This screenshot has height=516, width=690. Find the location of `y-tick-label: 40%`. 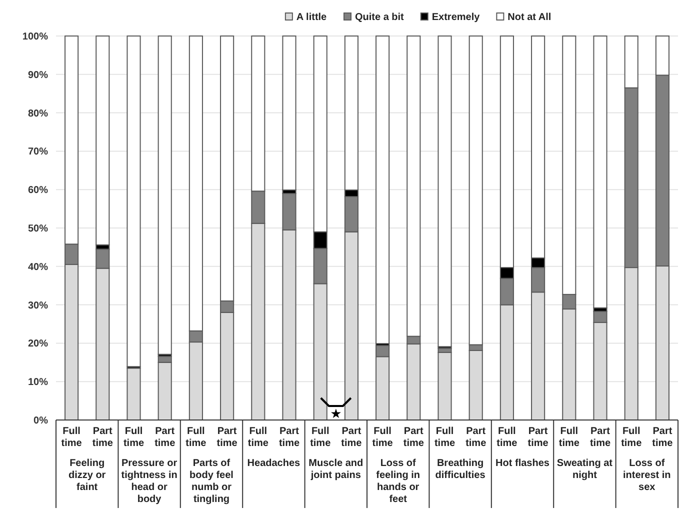

y-tick-label: 40% is located at coordinates (38, 267).